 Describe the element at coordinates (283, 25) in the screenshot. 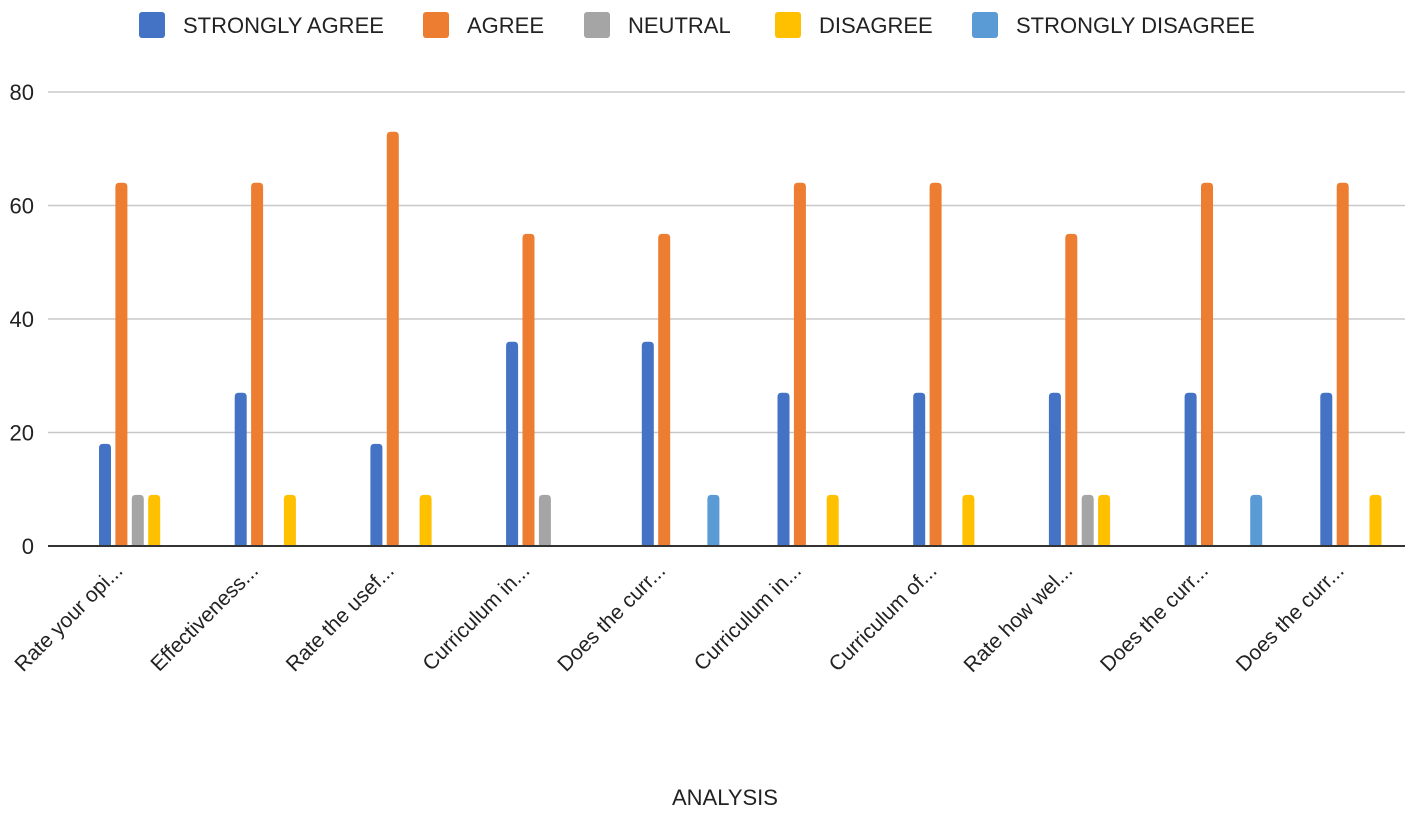

I see `legend-label: STRONGLY AGREE` at that location.